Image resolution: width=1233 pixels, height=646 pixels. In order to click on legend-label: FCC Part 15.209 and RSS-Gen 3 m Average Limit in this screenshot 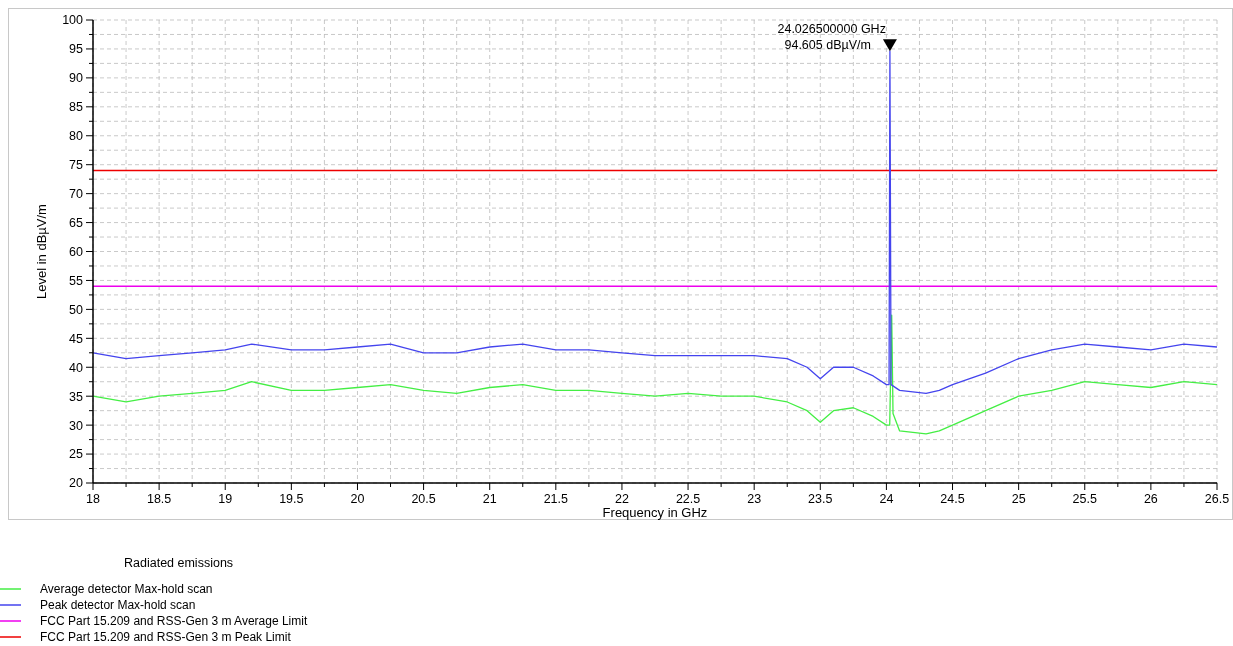, I will do `click(174, 621)`.